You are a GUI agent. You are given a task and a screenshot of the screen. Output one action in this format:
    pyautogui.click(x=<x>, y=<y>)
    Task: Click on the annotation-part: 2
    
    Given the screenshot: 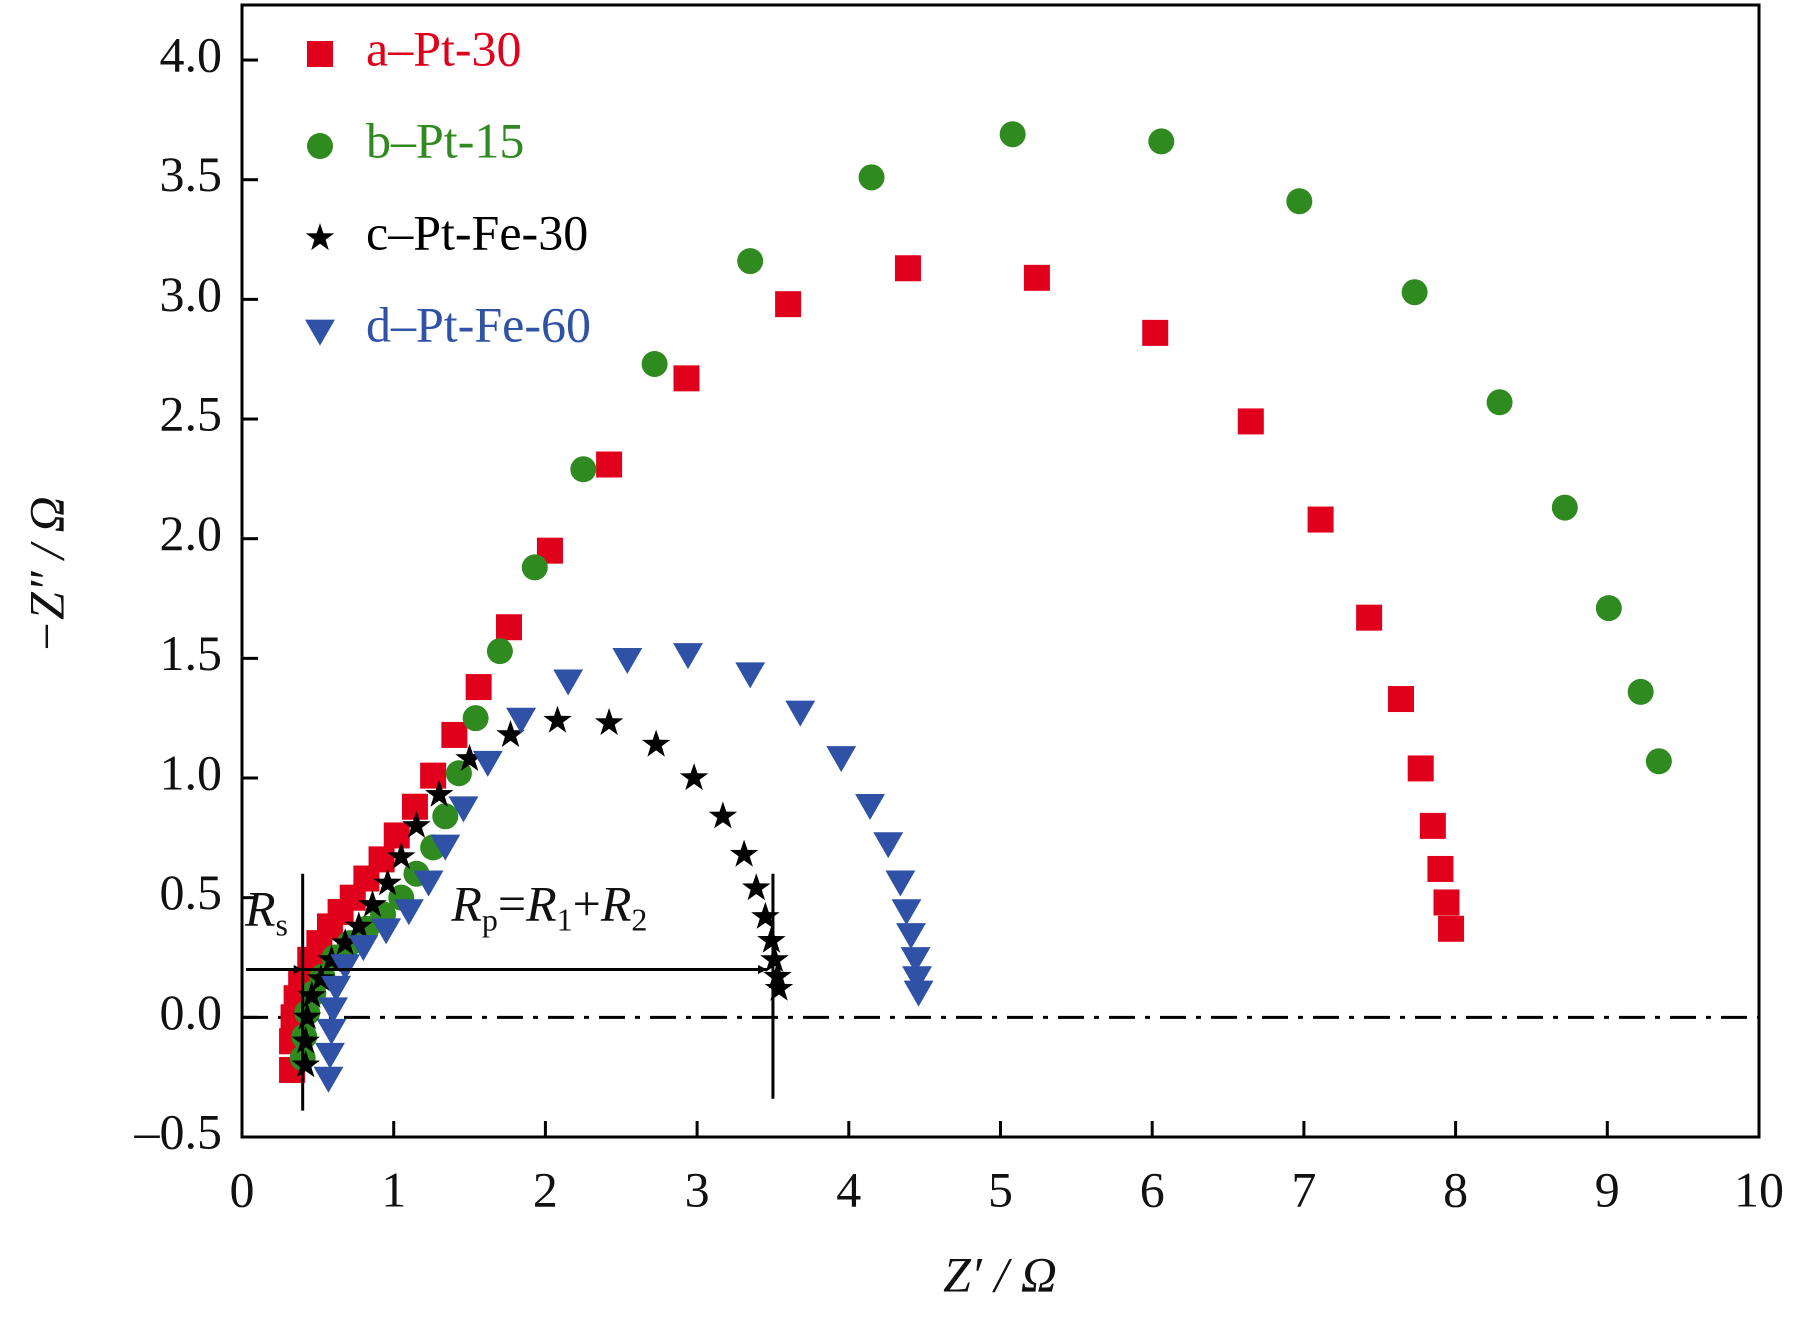 What is the action you would take?
    pyautogui.click(x=639, y=920)
    